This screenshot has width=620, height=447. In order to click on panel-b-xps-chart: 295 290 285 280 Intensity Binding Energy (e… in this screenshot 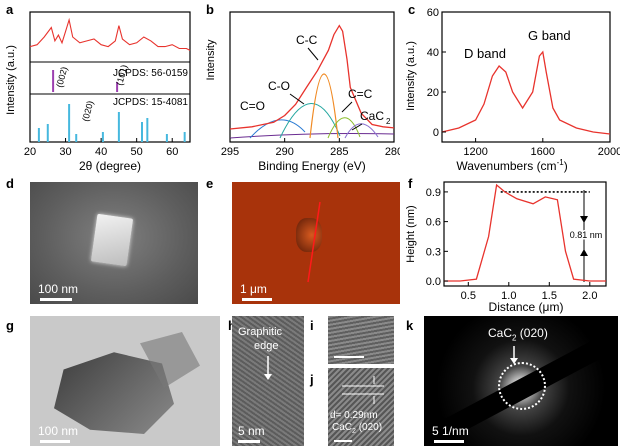, I will do `click(302, 92)`.